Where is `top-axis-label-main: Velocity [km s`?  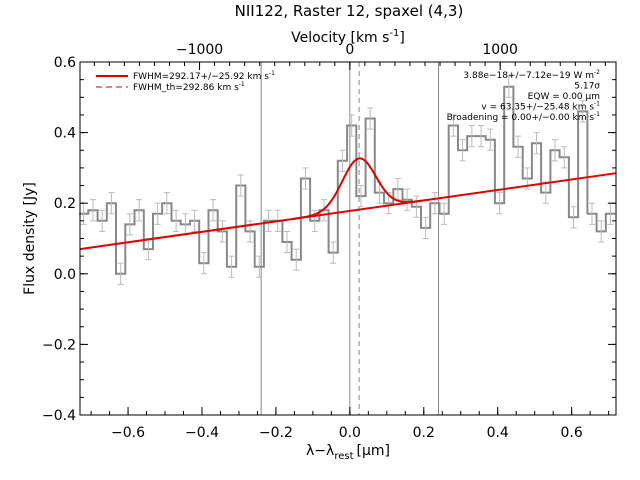 top-axis-label-main: Velocity [km s is located at coordinates (340, 38).